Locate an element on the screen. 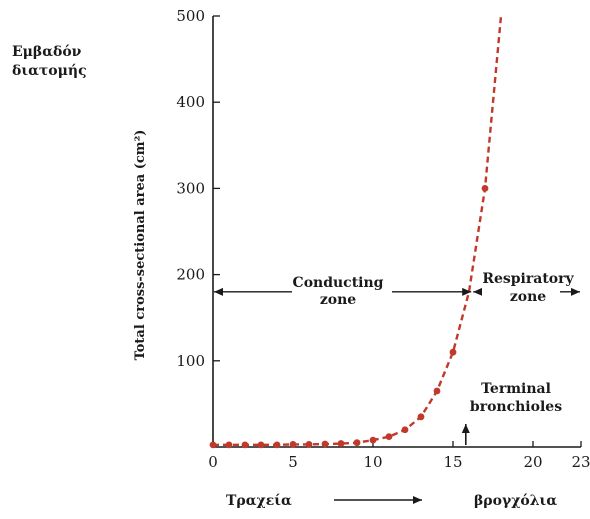 The width and height of the screenshot is (590, 519). respiratory-label-line1: Respiratory is located at coordinates (528, 279).